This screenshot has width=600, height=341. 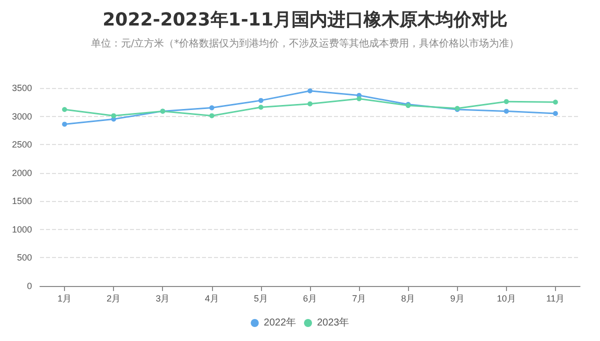 I want to click on y-tick-label: 0, so click(x=29, y=286).